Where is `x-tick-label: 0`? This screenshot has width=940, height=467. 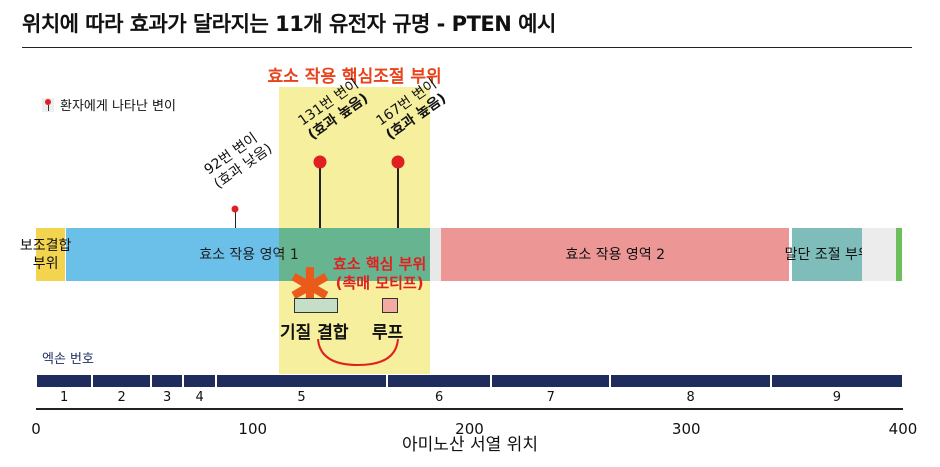 x-tick-label: 0 is located at coordinates (36, 429).